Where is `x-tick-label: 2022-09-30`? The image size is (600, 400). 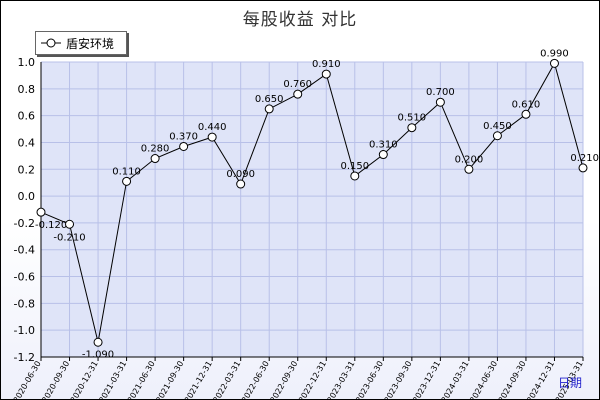
x-tick-label: 2022-09-30 is located at coordinates (283, 380).